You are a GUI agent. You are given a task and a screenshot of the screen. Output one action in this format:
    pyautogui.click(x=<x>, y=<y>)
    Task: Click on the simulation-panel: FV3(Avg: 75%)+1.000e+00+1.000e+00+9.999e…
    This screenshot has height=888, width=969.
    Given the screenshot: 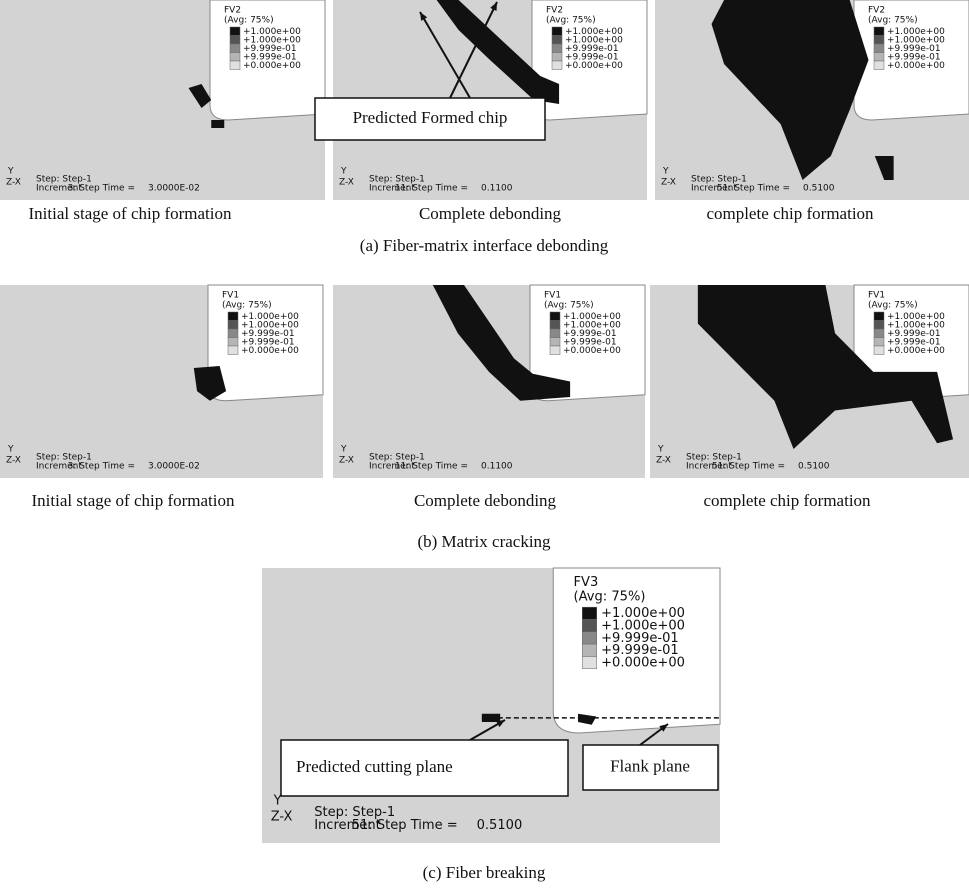 What is the action you would take?
    pyautogui.click(x=491, y=705)
    